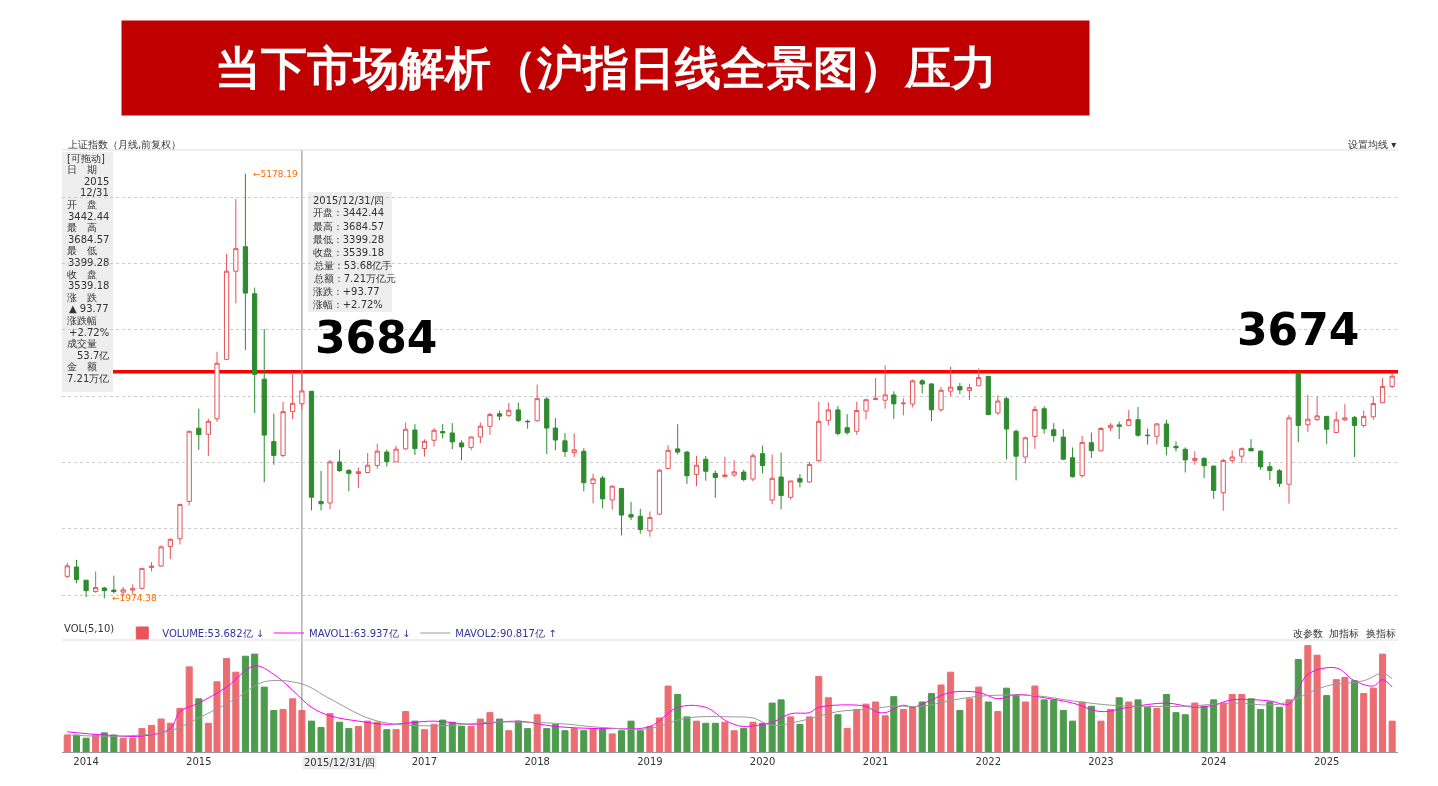  What do you see at coordinates (82, 343) in the screenshot?
I see `annotation: 成交量` at bounding box center [82, 343].